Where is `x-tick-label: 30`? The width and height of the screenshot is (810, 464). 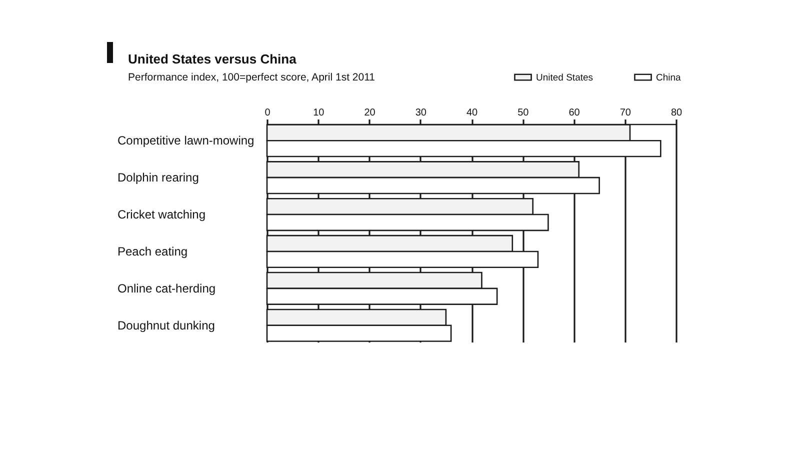 x-tick-label: 30 is located at coordinates (421, 113).